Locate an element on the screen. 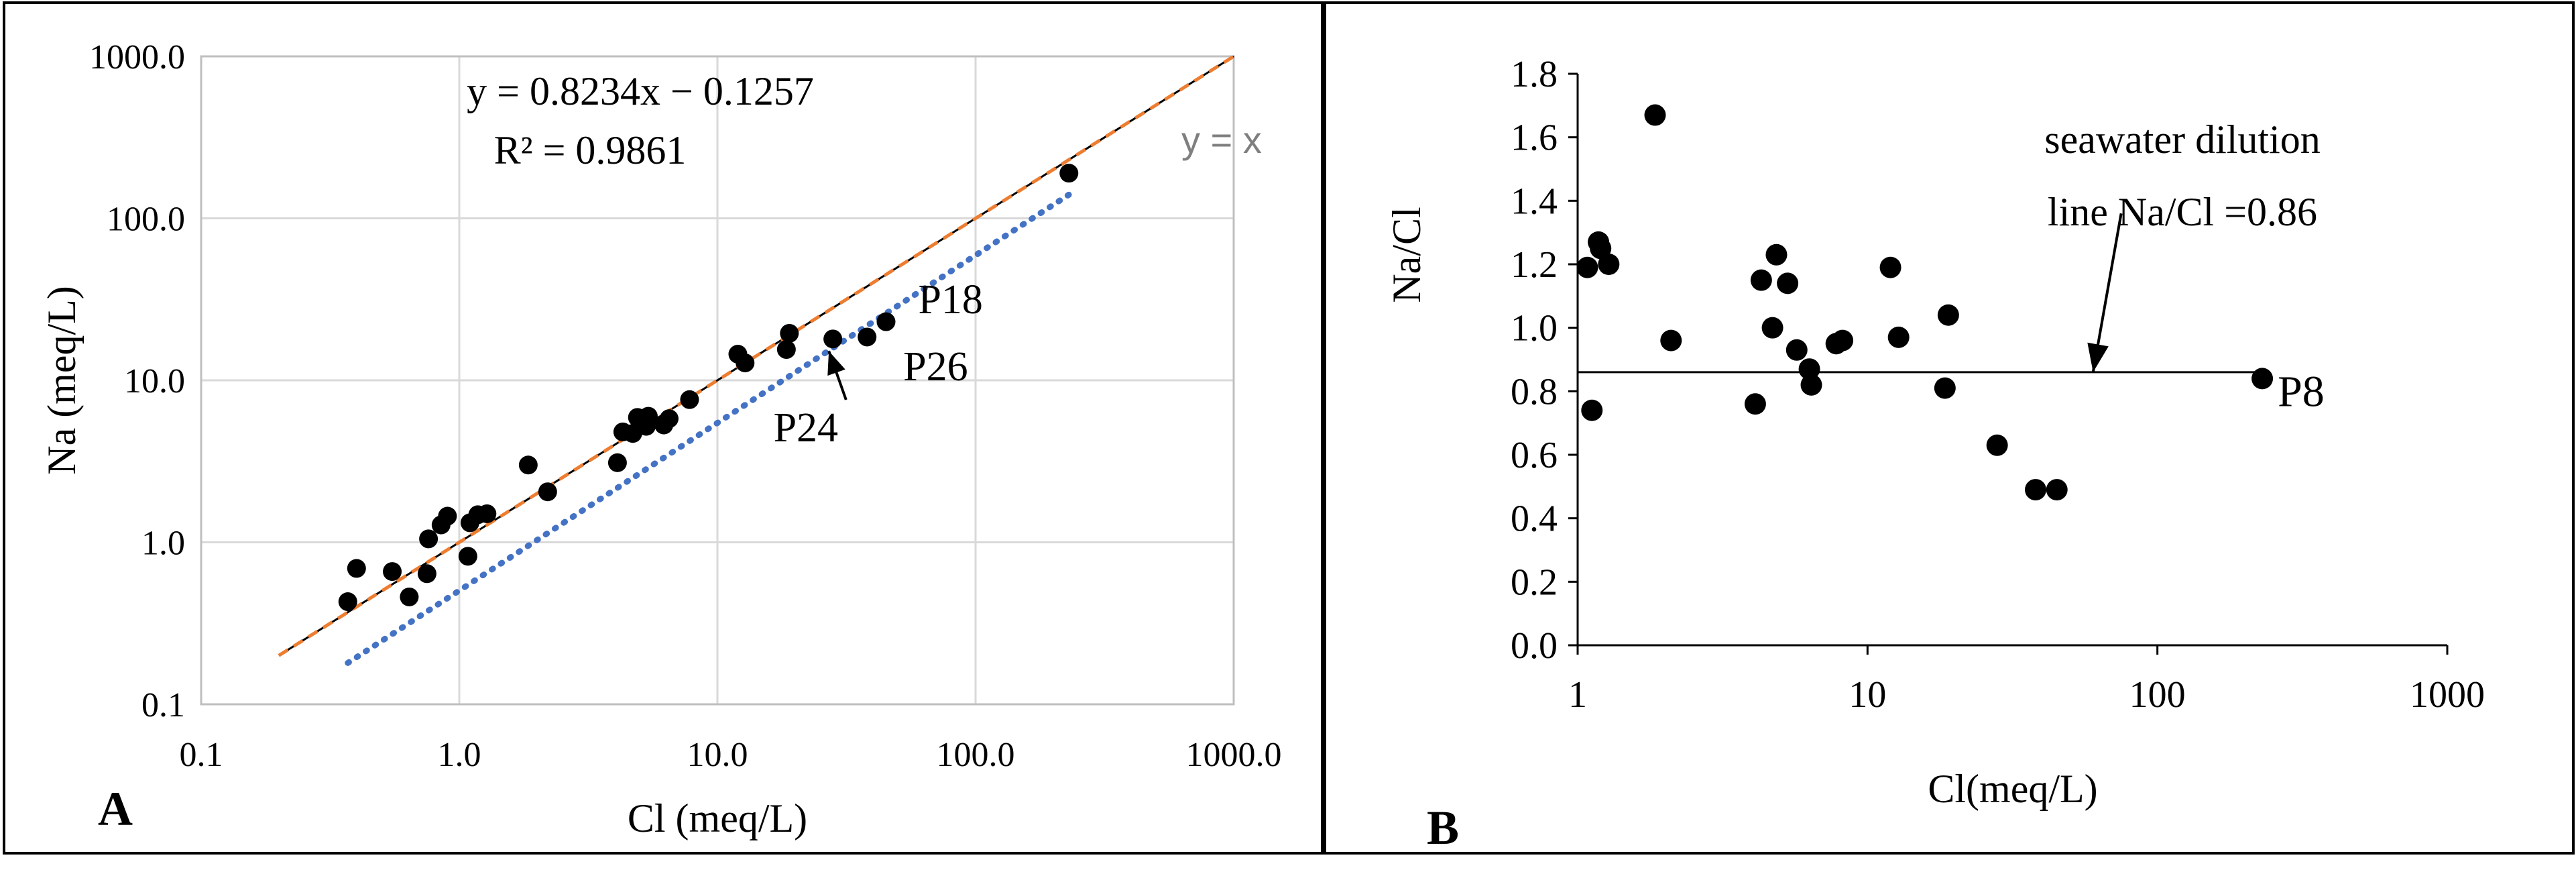 The image size is (2576, 876). chart-b-y-tick: 1.4 is located at coordinates (1534, 201).